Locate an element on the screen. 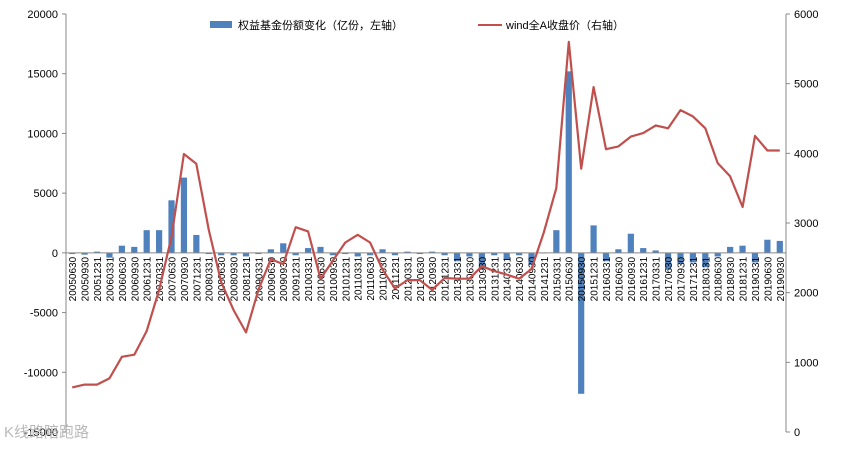 Image resolution: width=843 pixels, height=452 pixels. legend-bar-label: 权益基金份额变化（亿份，左轴） is located at coordinates (320, 25).